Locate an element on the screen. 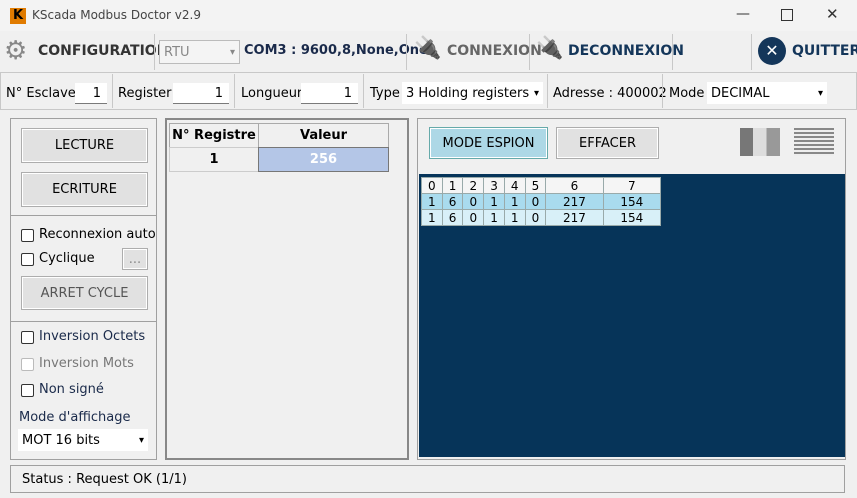 This screenshot has width=857, height=498. port-settings: COM3 : 9600,8,None,One is located at coordinates (336, 50).